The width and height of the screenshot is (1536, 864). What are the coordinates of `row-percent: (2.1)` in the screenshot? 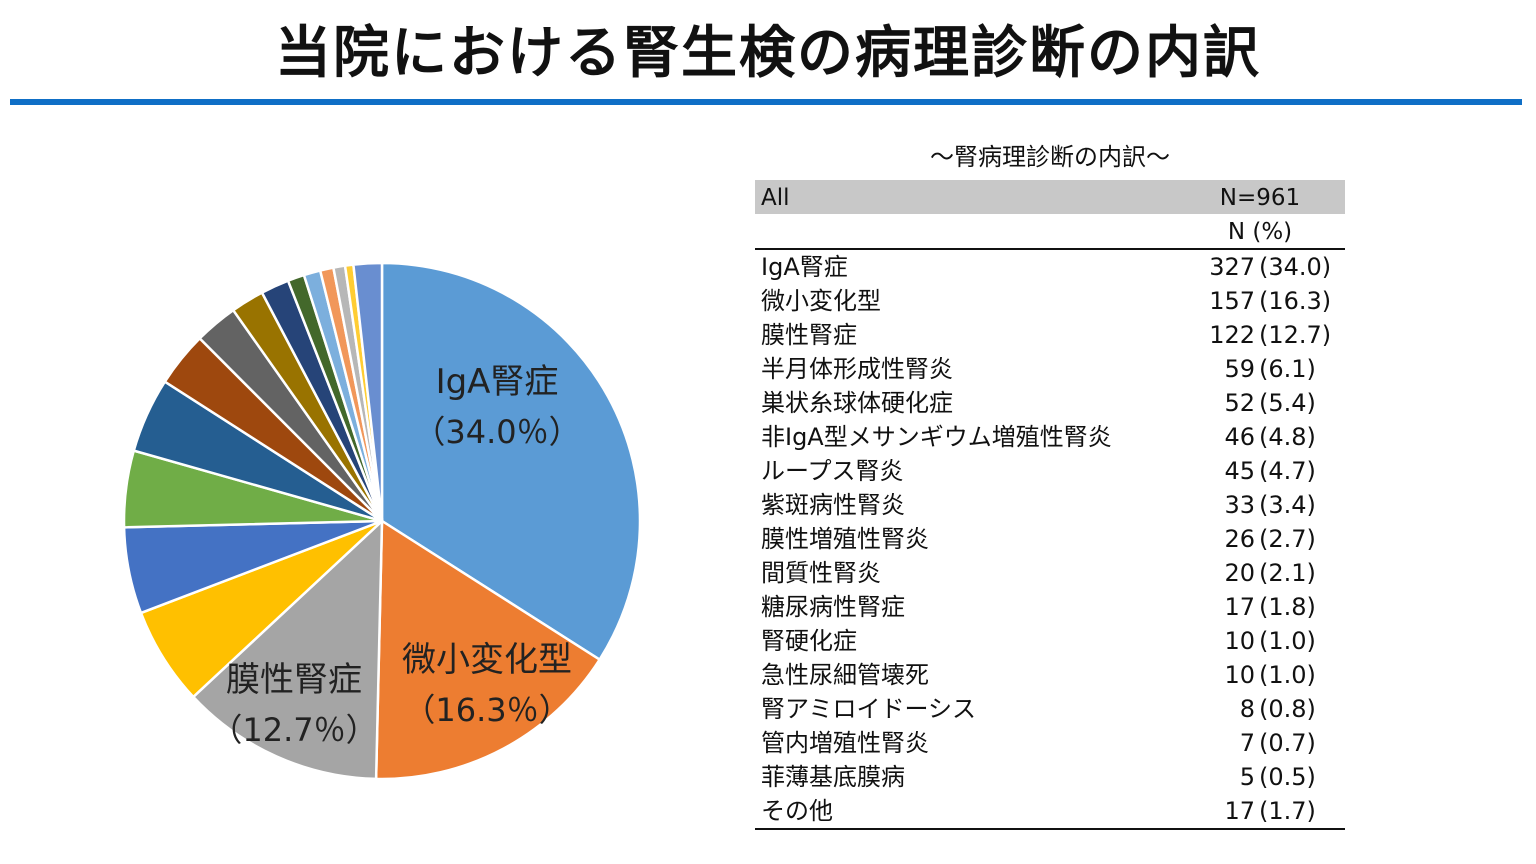 It's located at (1287, 573).